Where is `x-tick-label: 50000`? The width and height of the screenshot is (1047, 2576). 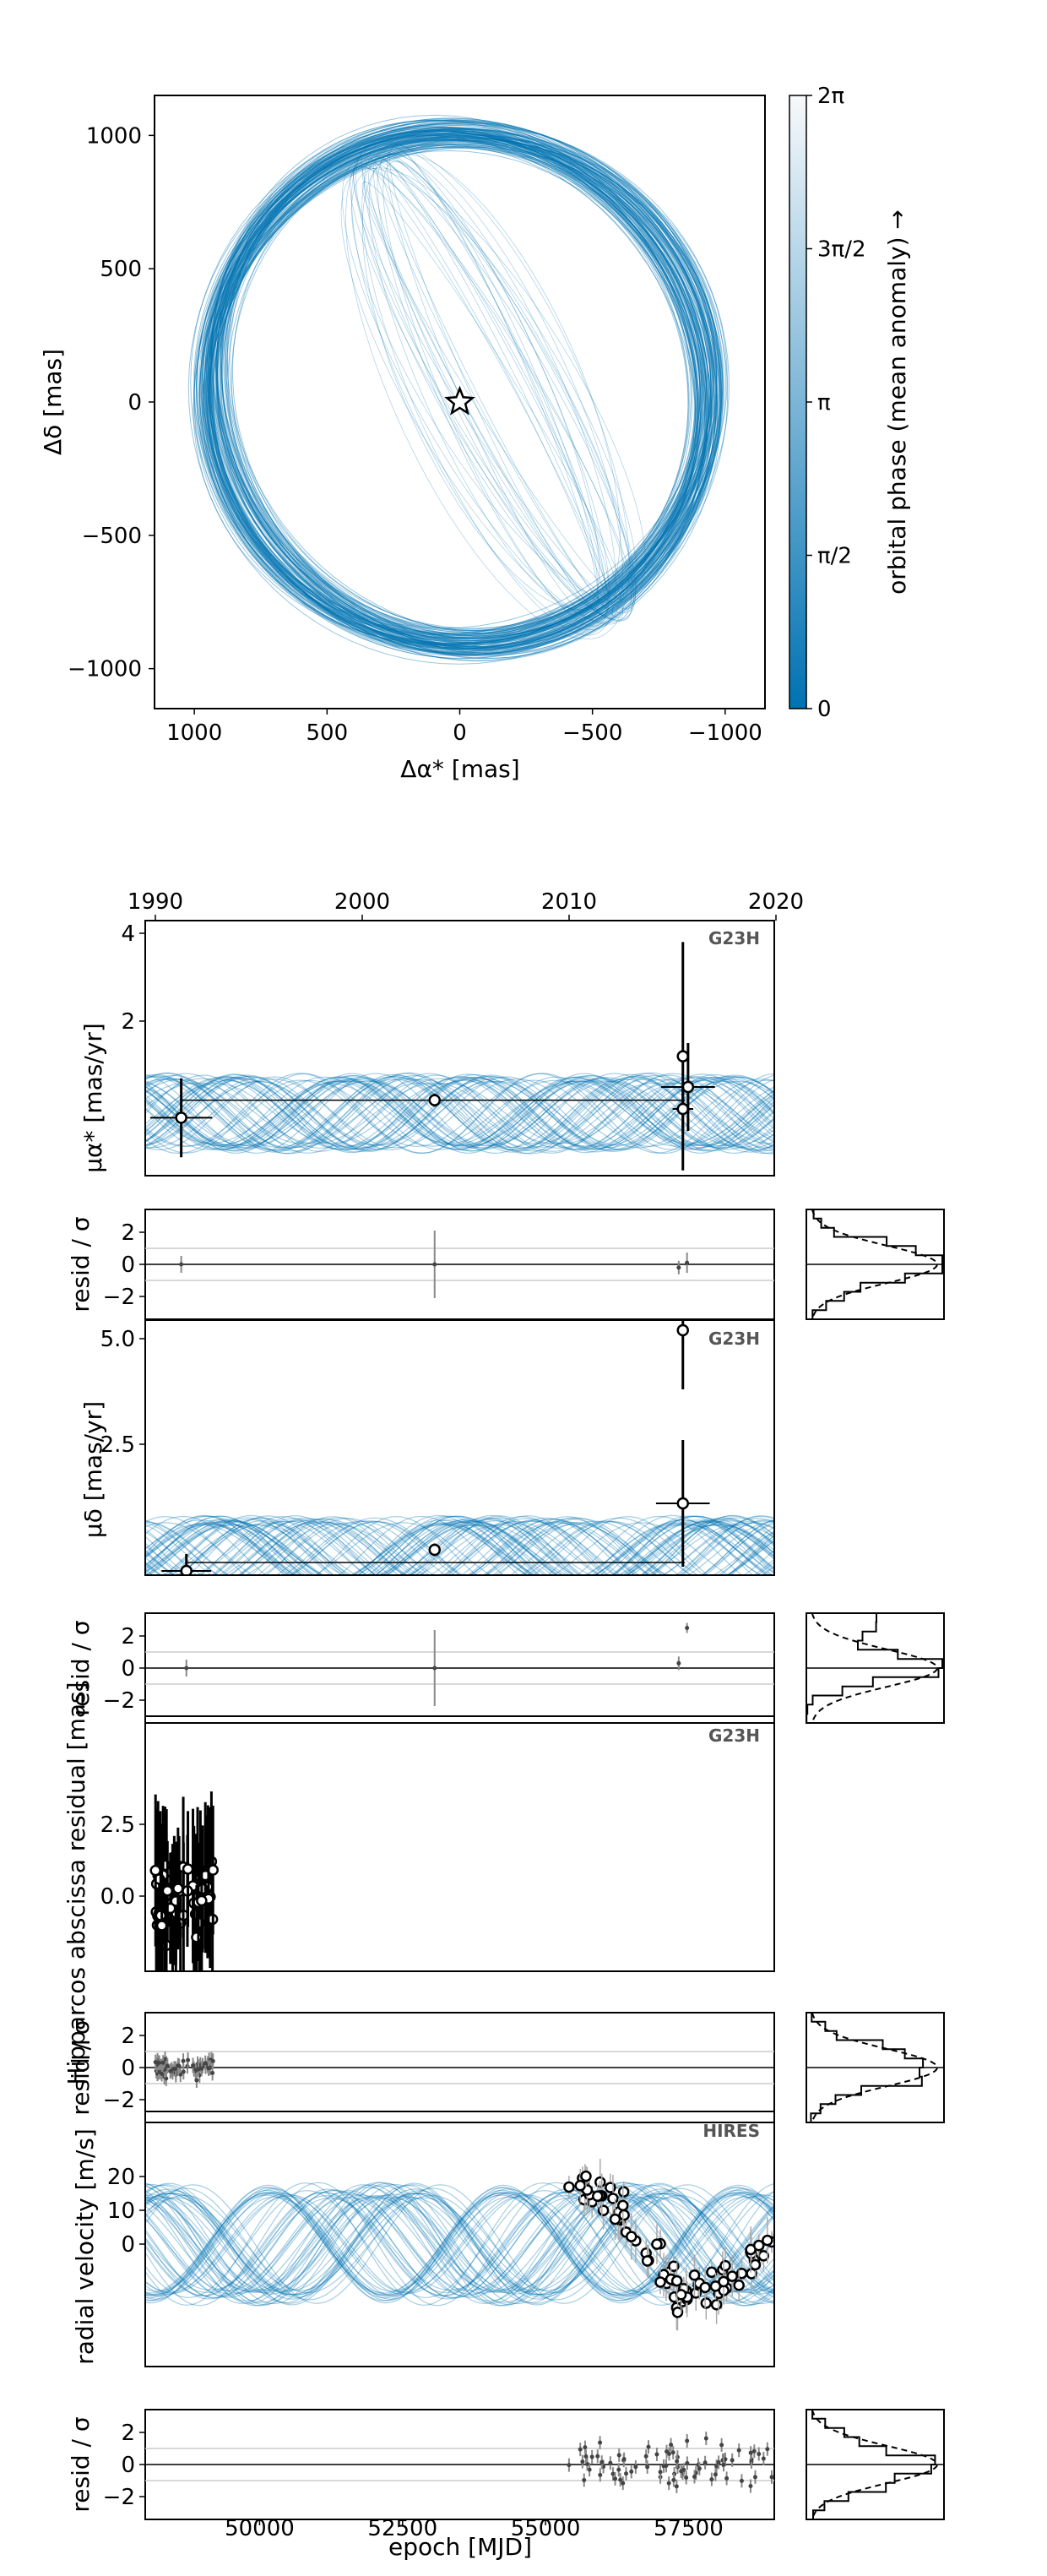 x-tick-label: 50000 is located at coordinates (260, 2528).